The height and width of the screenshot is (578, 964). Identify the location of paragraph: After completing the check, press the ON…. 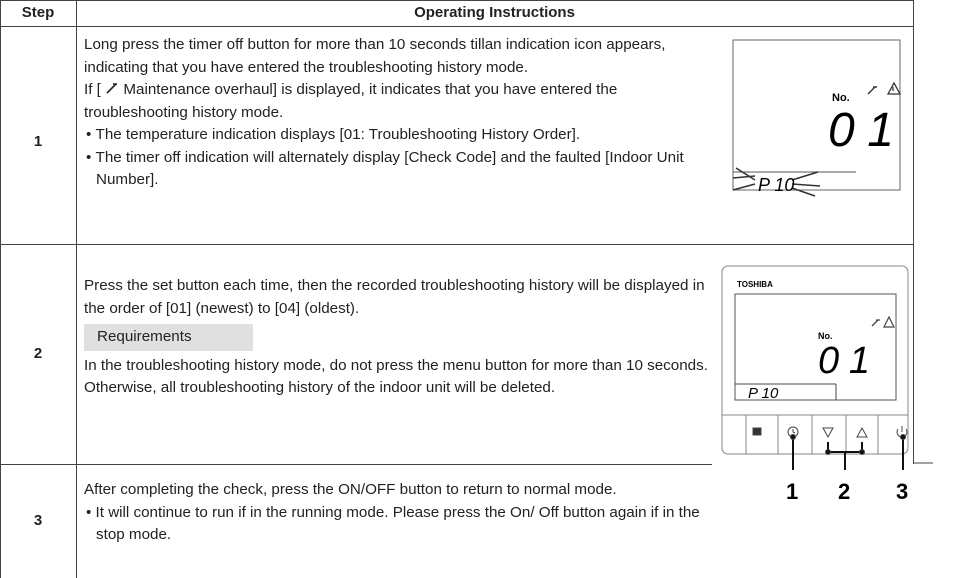
(350, 489).